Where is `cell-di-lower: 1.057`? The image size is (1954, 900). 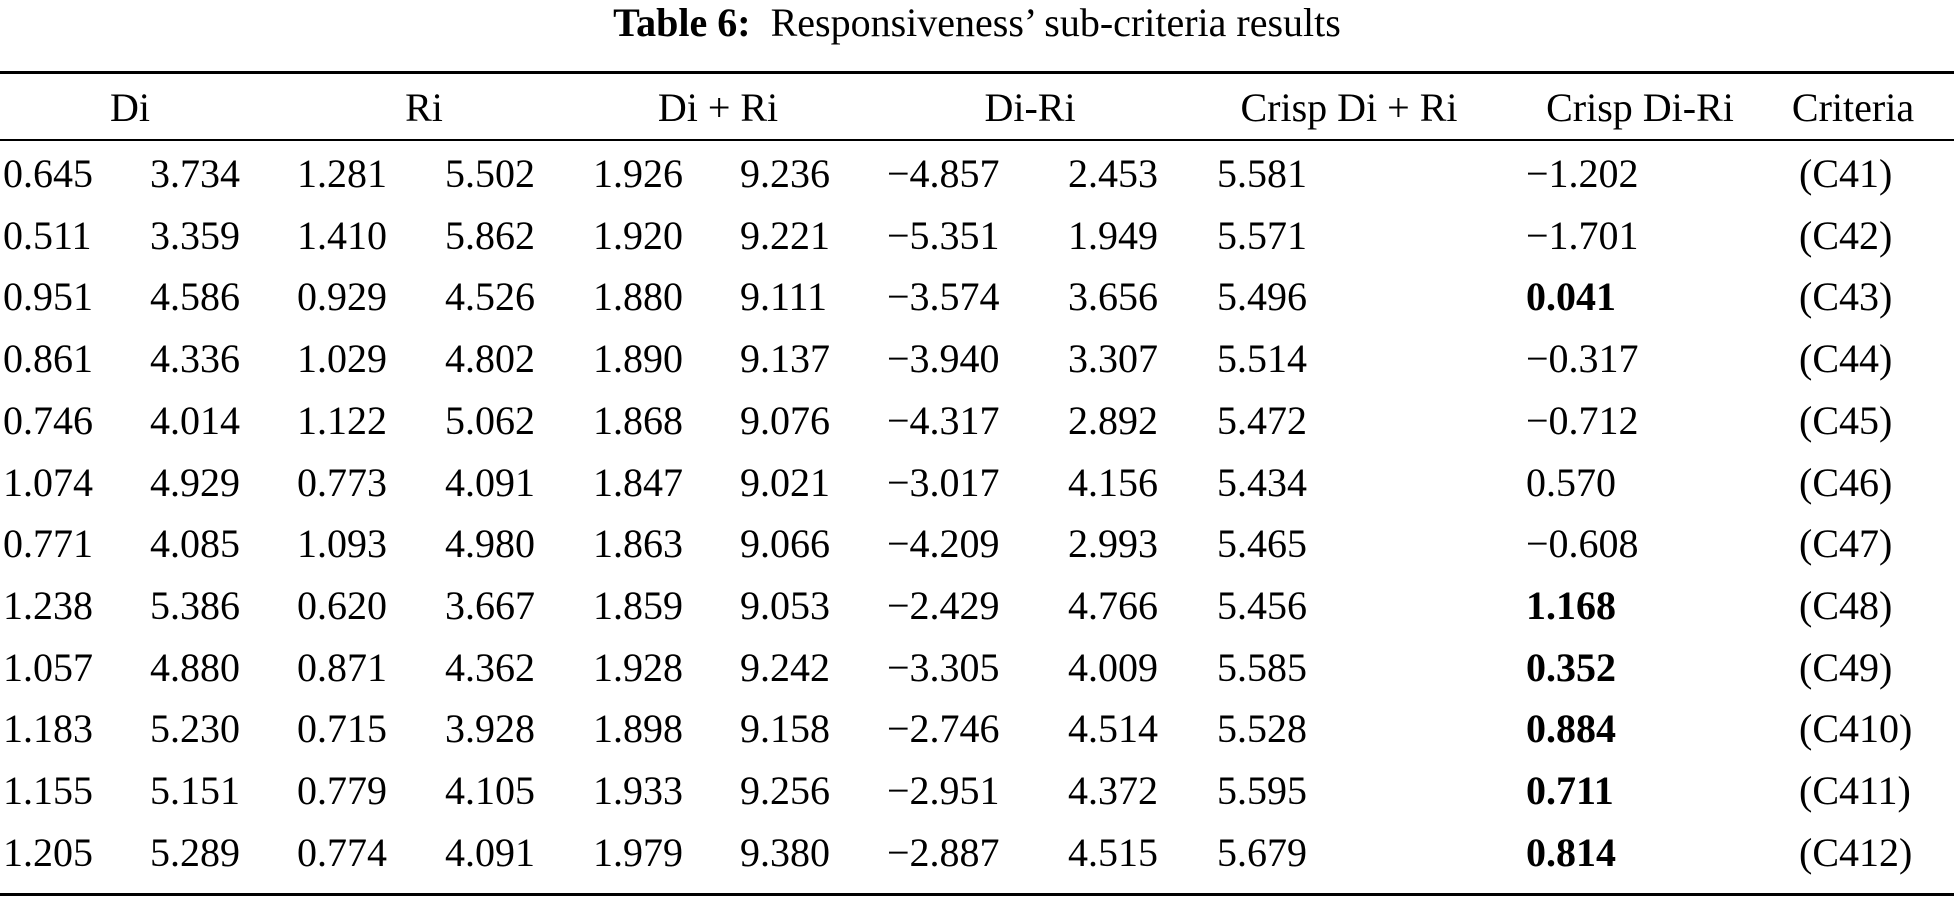 cell-di-lower: 1.057 is located at coordinates (48, 667).